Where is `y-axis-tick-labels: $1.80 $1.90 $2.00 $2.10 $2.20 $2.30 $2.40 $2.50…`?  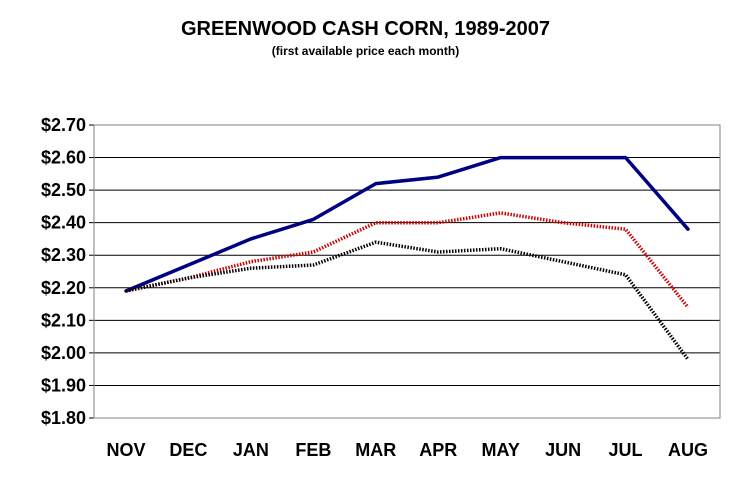
y-axis-tick-labels: $1.80 $1.90 $2.00 $2.10 $2.20 $2.30 $2.40 $2.50… is located at coordinates (63, 271).